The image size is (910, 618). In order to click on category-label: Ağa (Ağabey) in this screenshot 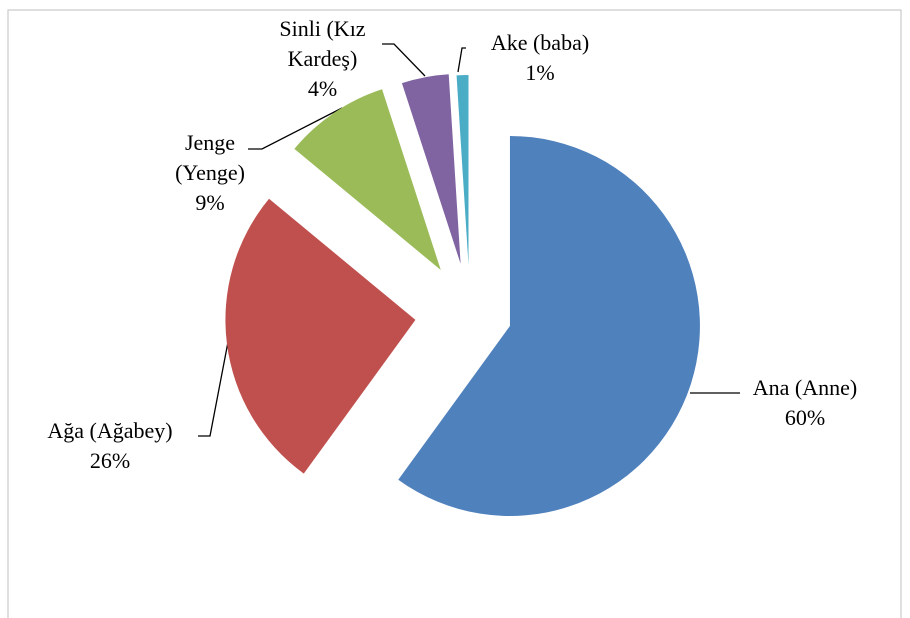, I will do `click(110, 430)`.